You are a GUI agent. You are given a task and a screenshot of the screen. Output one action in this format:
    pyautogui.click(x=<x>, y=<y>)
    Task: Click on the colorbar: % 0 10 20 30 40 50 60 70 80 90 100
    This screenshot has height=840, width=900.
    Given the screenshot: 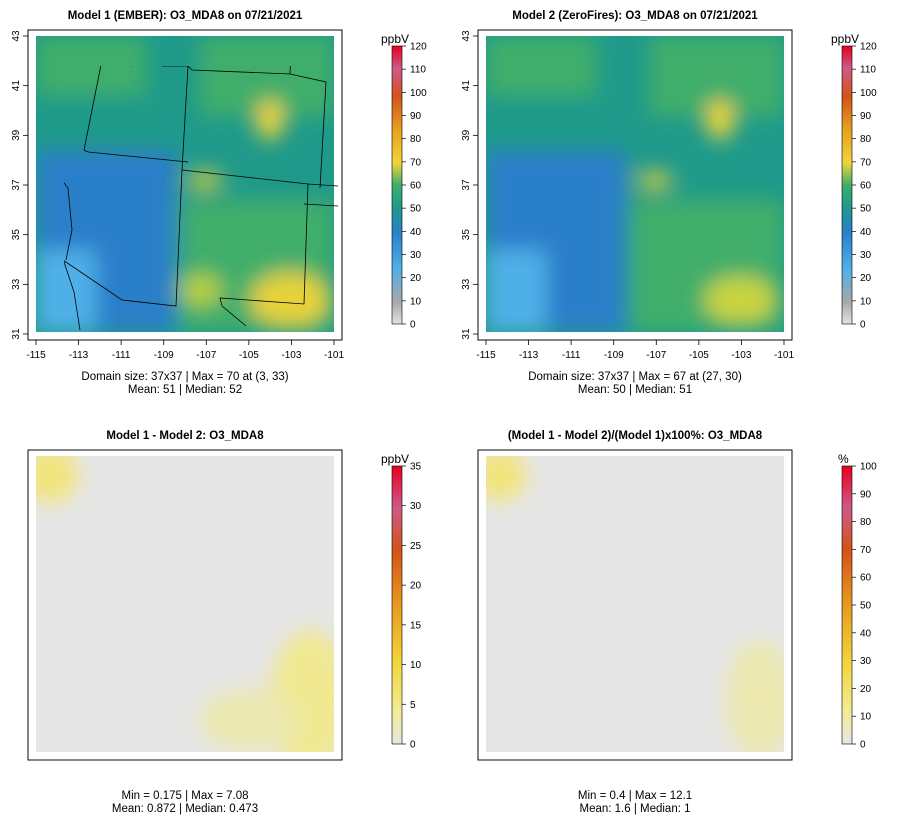 What is the action you would take?
    pyautogui.click(x=857, y=601)
    